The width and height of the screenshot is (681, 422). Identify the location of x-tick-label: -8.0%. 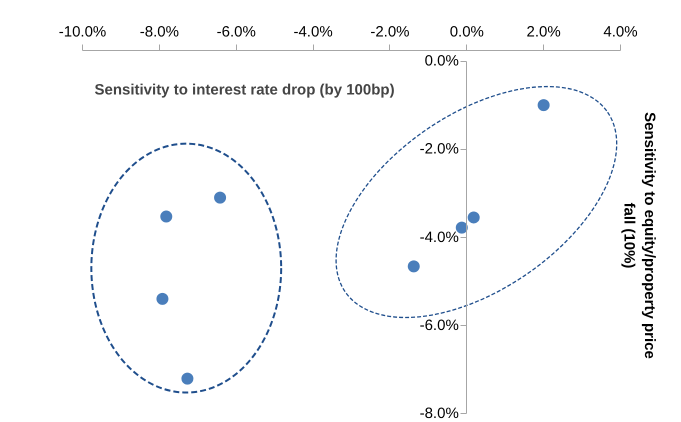
(159, 32).